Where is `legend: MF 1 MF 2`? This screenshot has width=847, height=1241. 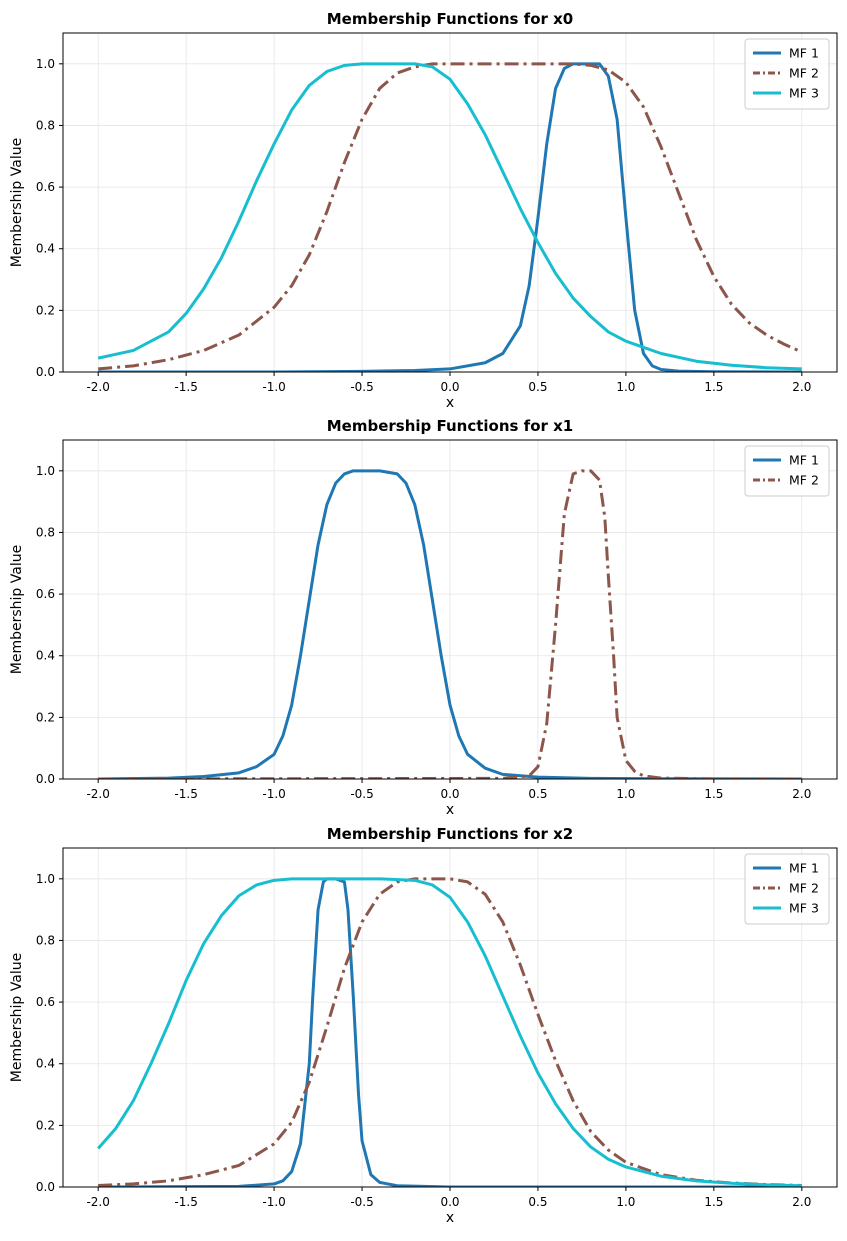
legend: MF 1 MF 2 is located at coordinates (787, 471).